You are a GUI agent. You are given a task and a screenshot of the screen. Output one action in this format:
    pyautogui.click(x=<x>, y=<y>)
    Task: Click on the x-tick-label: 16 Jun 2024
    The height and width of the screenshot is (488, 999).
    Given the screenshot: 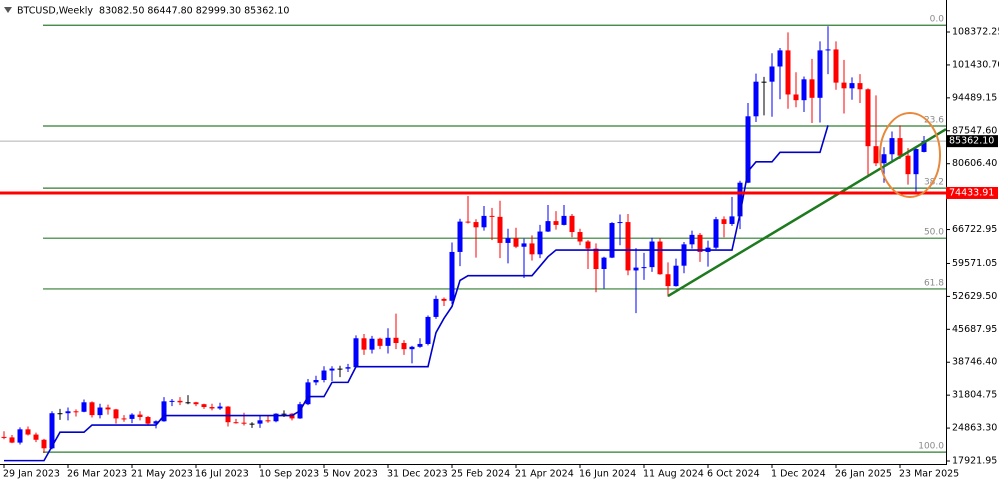 What is the action you would take?
    pyautogui.click(x=607, y=474)
    